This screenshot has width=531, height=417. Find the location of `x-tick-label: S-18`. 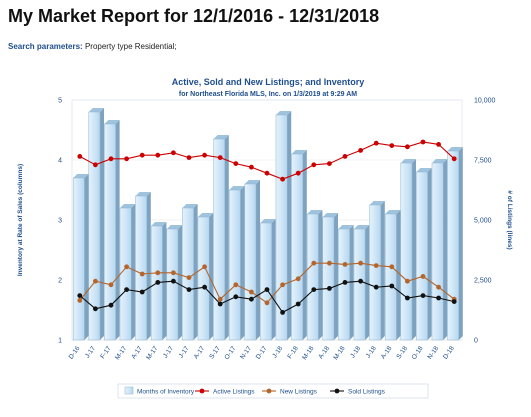

x-tick-label: S-18 is located at coordinates (402, 353).